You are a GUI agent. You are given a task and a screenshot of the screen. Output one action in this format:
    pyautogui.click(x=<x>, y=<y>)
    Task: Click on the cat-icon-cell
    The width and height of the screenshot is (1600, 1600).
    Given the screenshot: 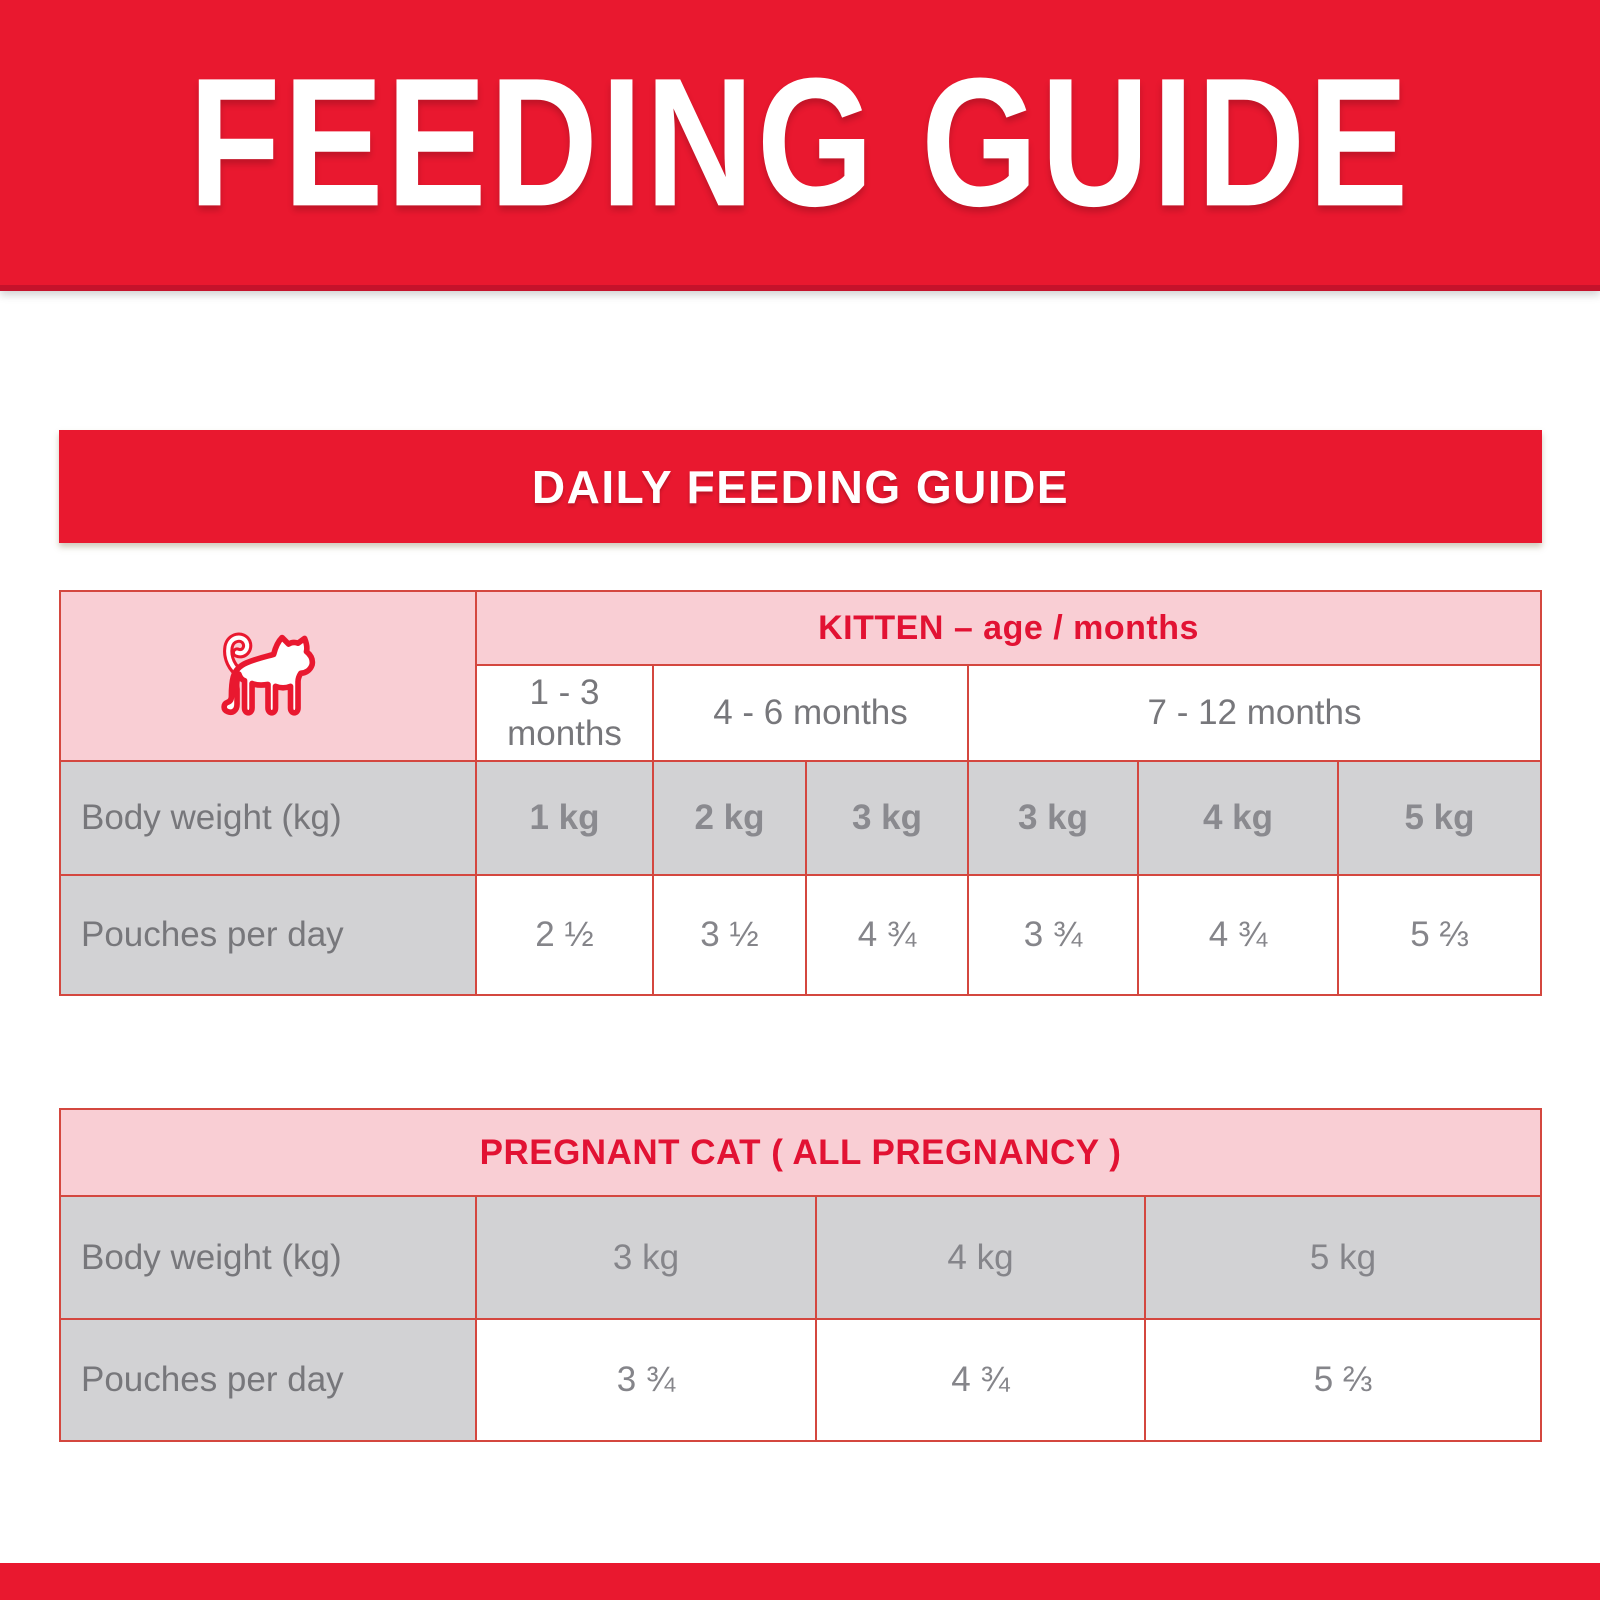 What is the action you would take?
    pyautogui.click(x=268, y=676)
    